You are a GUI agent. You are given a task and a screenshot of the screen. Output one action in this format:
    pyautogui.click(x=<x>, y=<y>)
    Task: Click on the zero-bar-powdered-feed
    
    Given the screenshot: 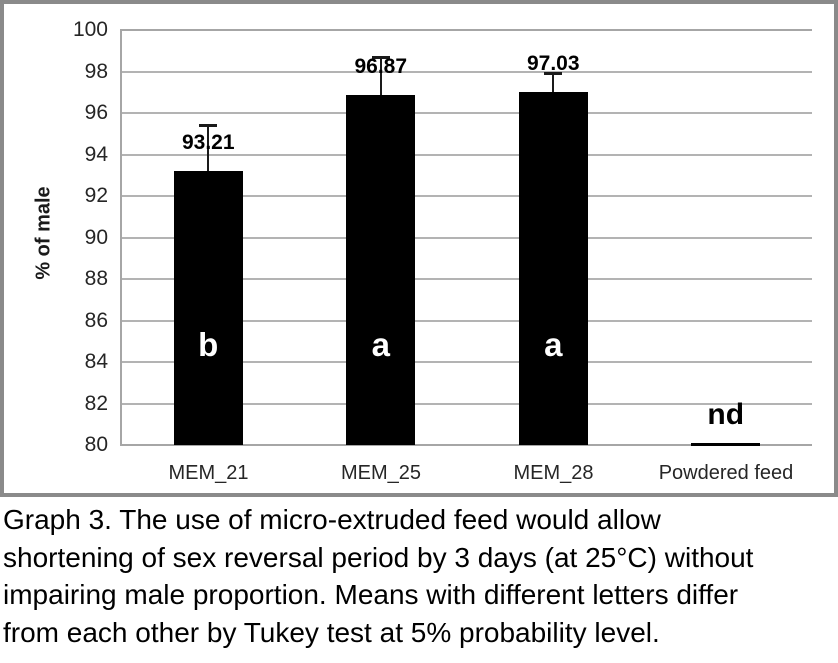 What is the action you would take?
    pyautogui.click(x=726, y=444)
    